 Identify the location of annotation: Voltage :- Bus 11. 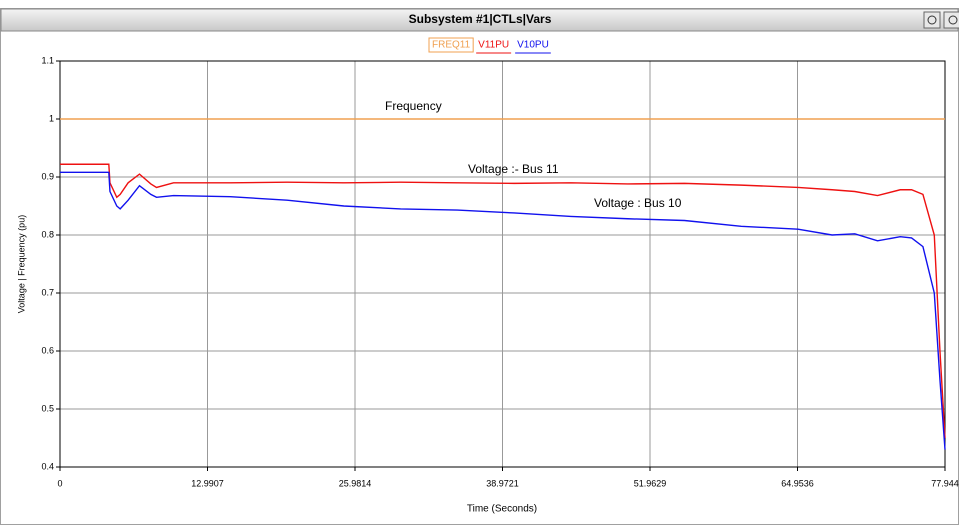
(513, 169).